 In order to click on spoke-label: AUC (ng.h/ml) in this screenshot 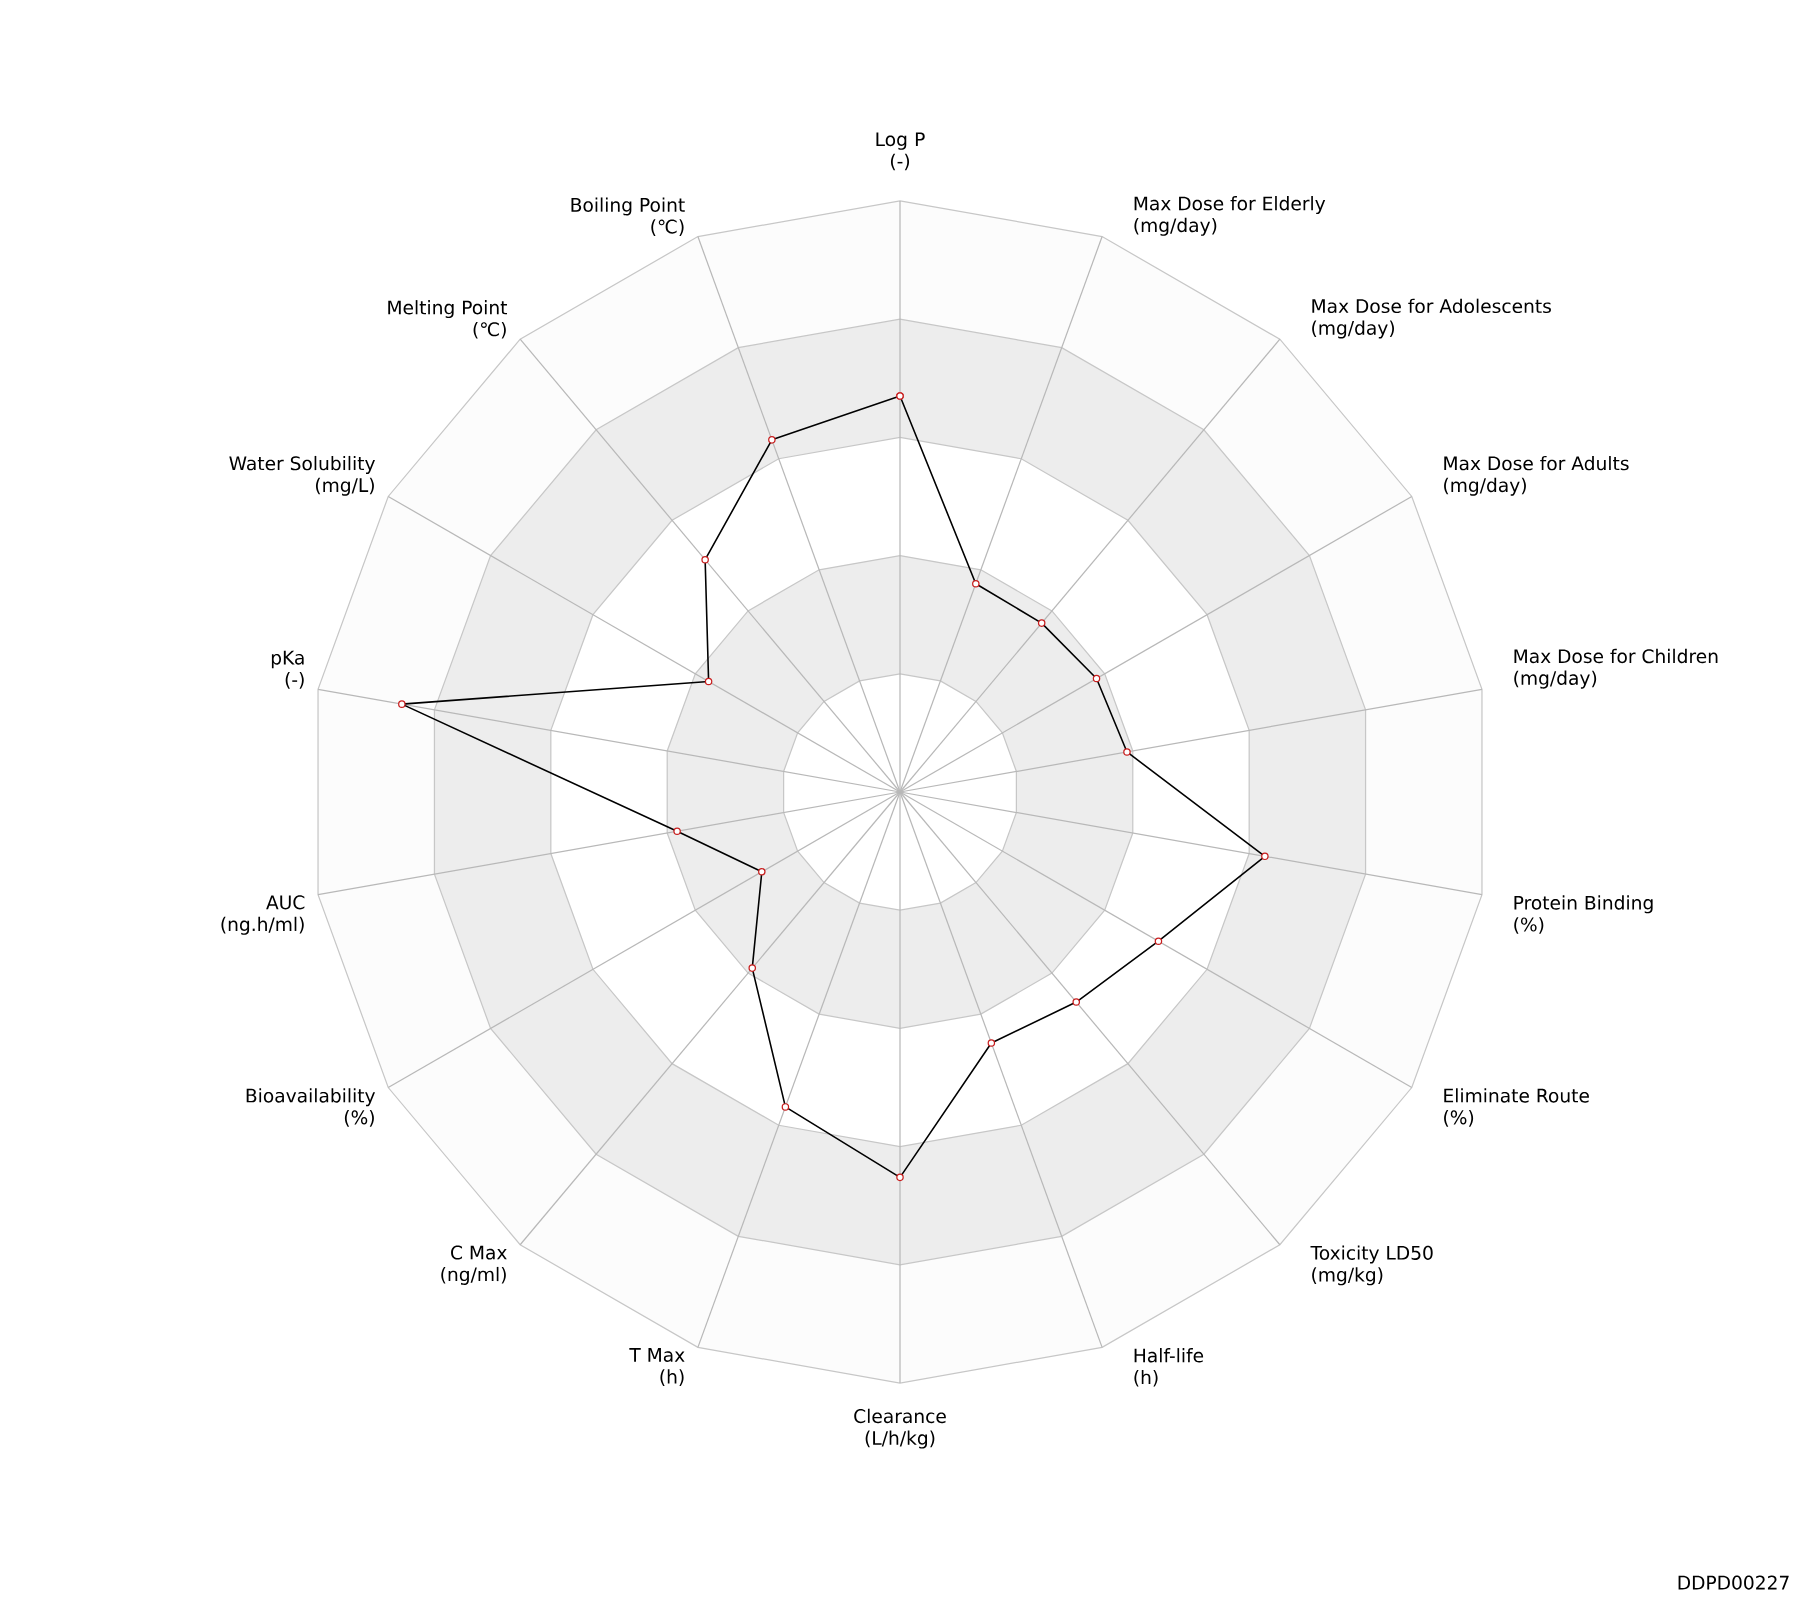, I will do `click(263, 915)`.